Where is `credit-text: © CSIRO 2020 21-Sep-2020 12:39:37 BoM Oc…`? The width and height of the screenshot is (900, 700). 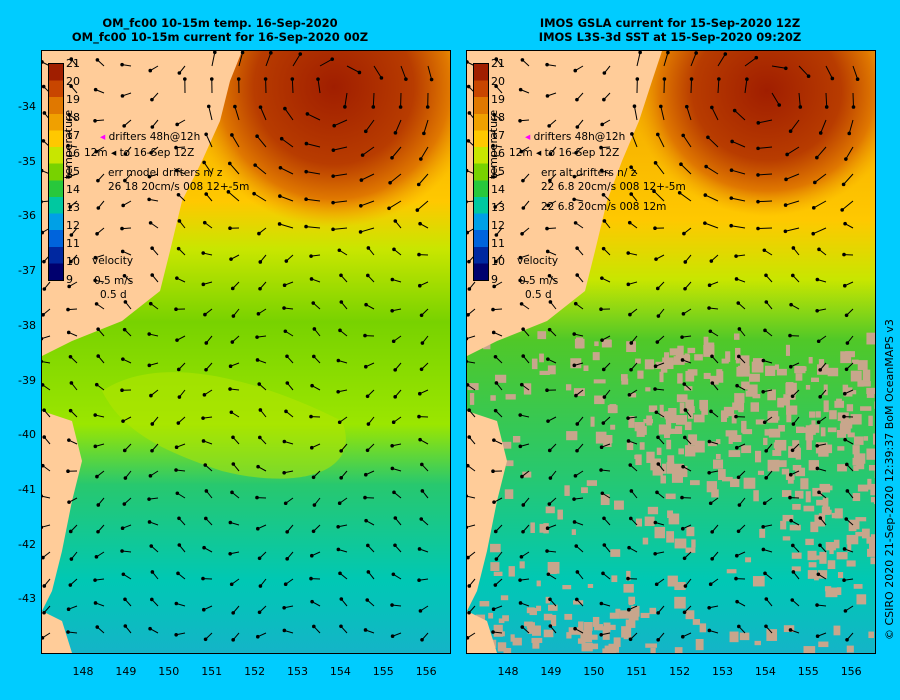 credit-text: © CSIRO 2020 21-Sep-2020 12:39:37 BoM Oc… is located at coordinates (889, 479).